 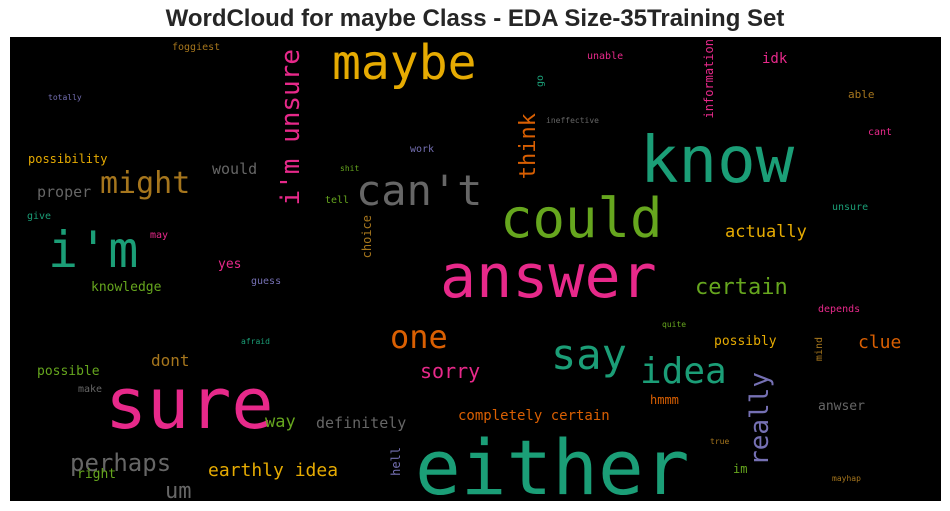 I want to click on word-ineffective: ineffective, so click(x=572, y=120).